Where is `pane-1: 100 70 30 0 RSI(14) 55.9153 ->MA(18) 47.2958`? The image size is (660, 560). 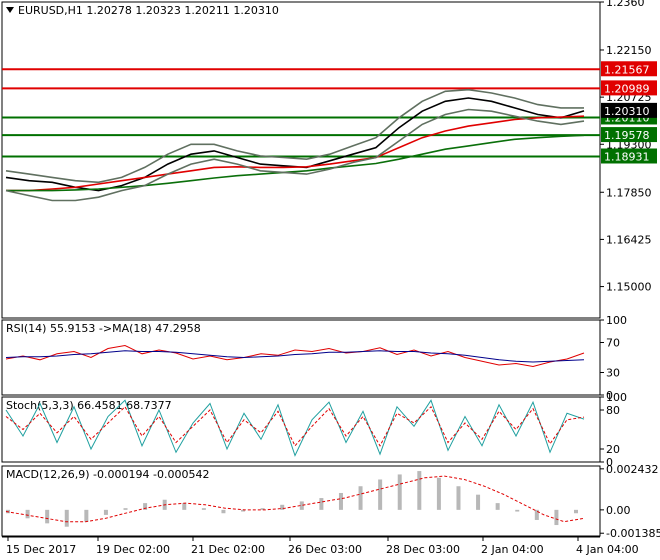
pane-1: 100 70 30 0 RSI(14) 55.9153 ->MA(18) 47.2958 is located at coordinates (314, 358).